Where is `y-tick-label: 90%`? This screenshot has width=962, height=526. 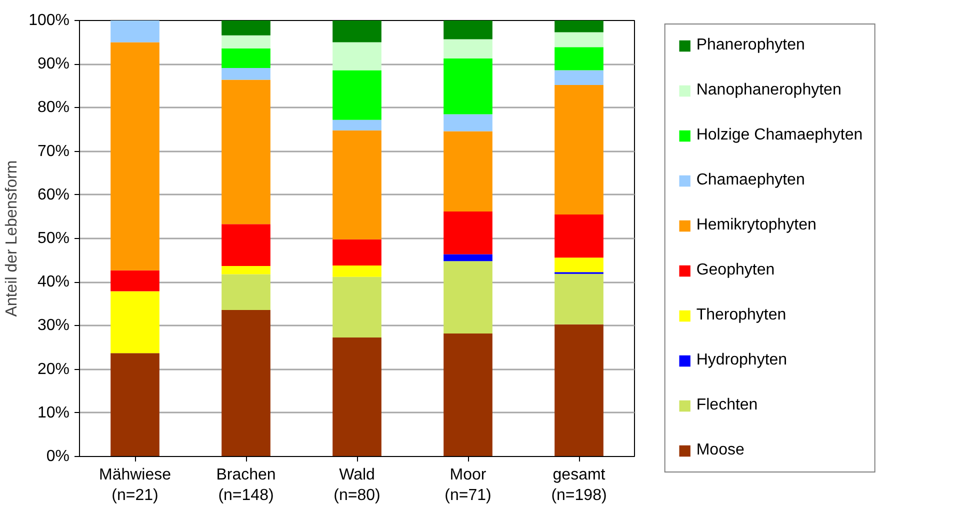
y-tick-label: 90% is located at coordinates (53, 64).